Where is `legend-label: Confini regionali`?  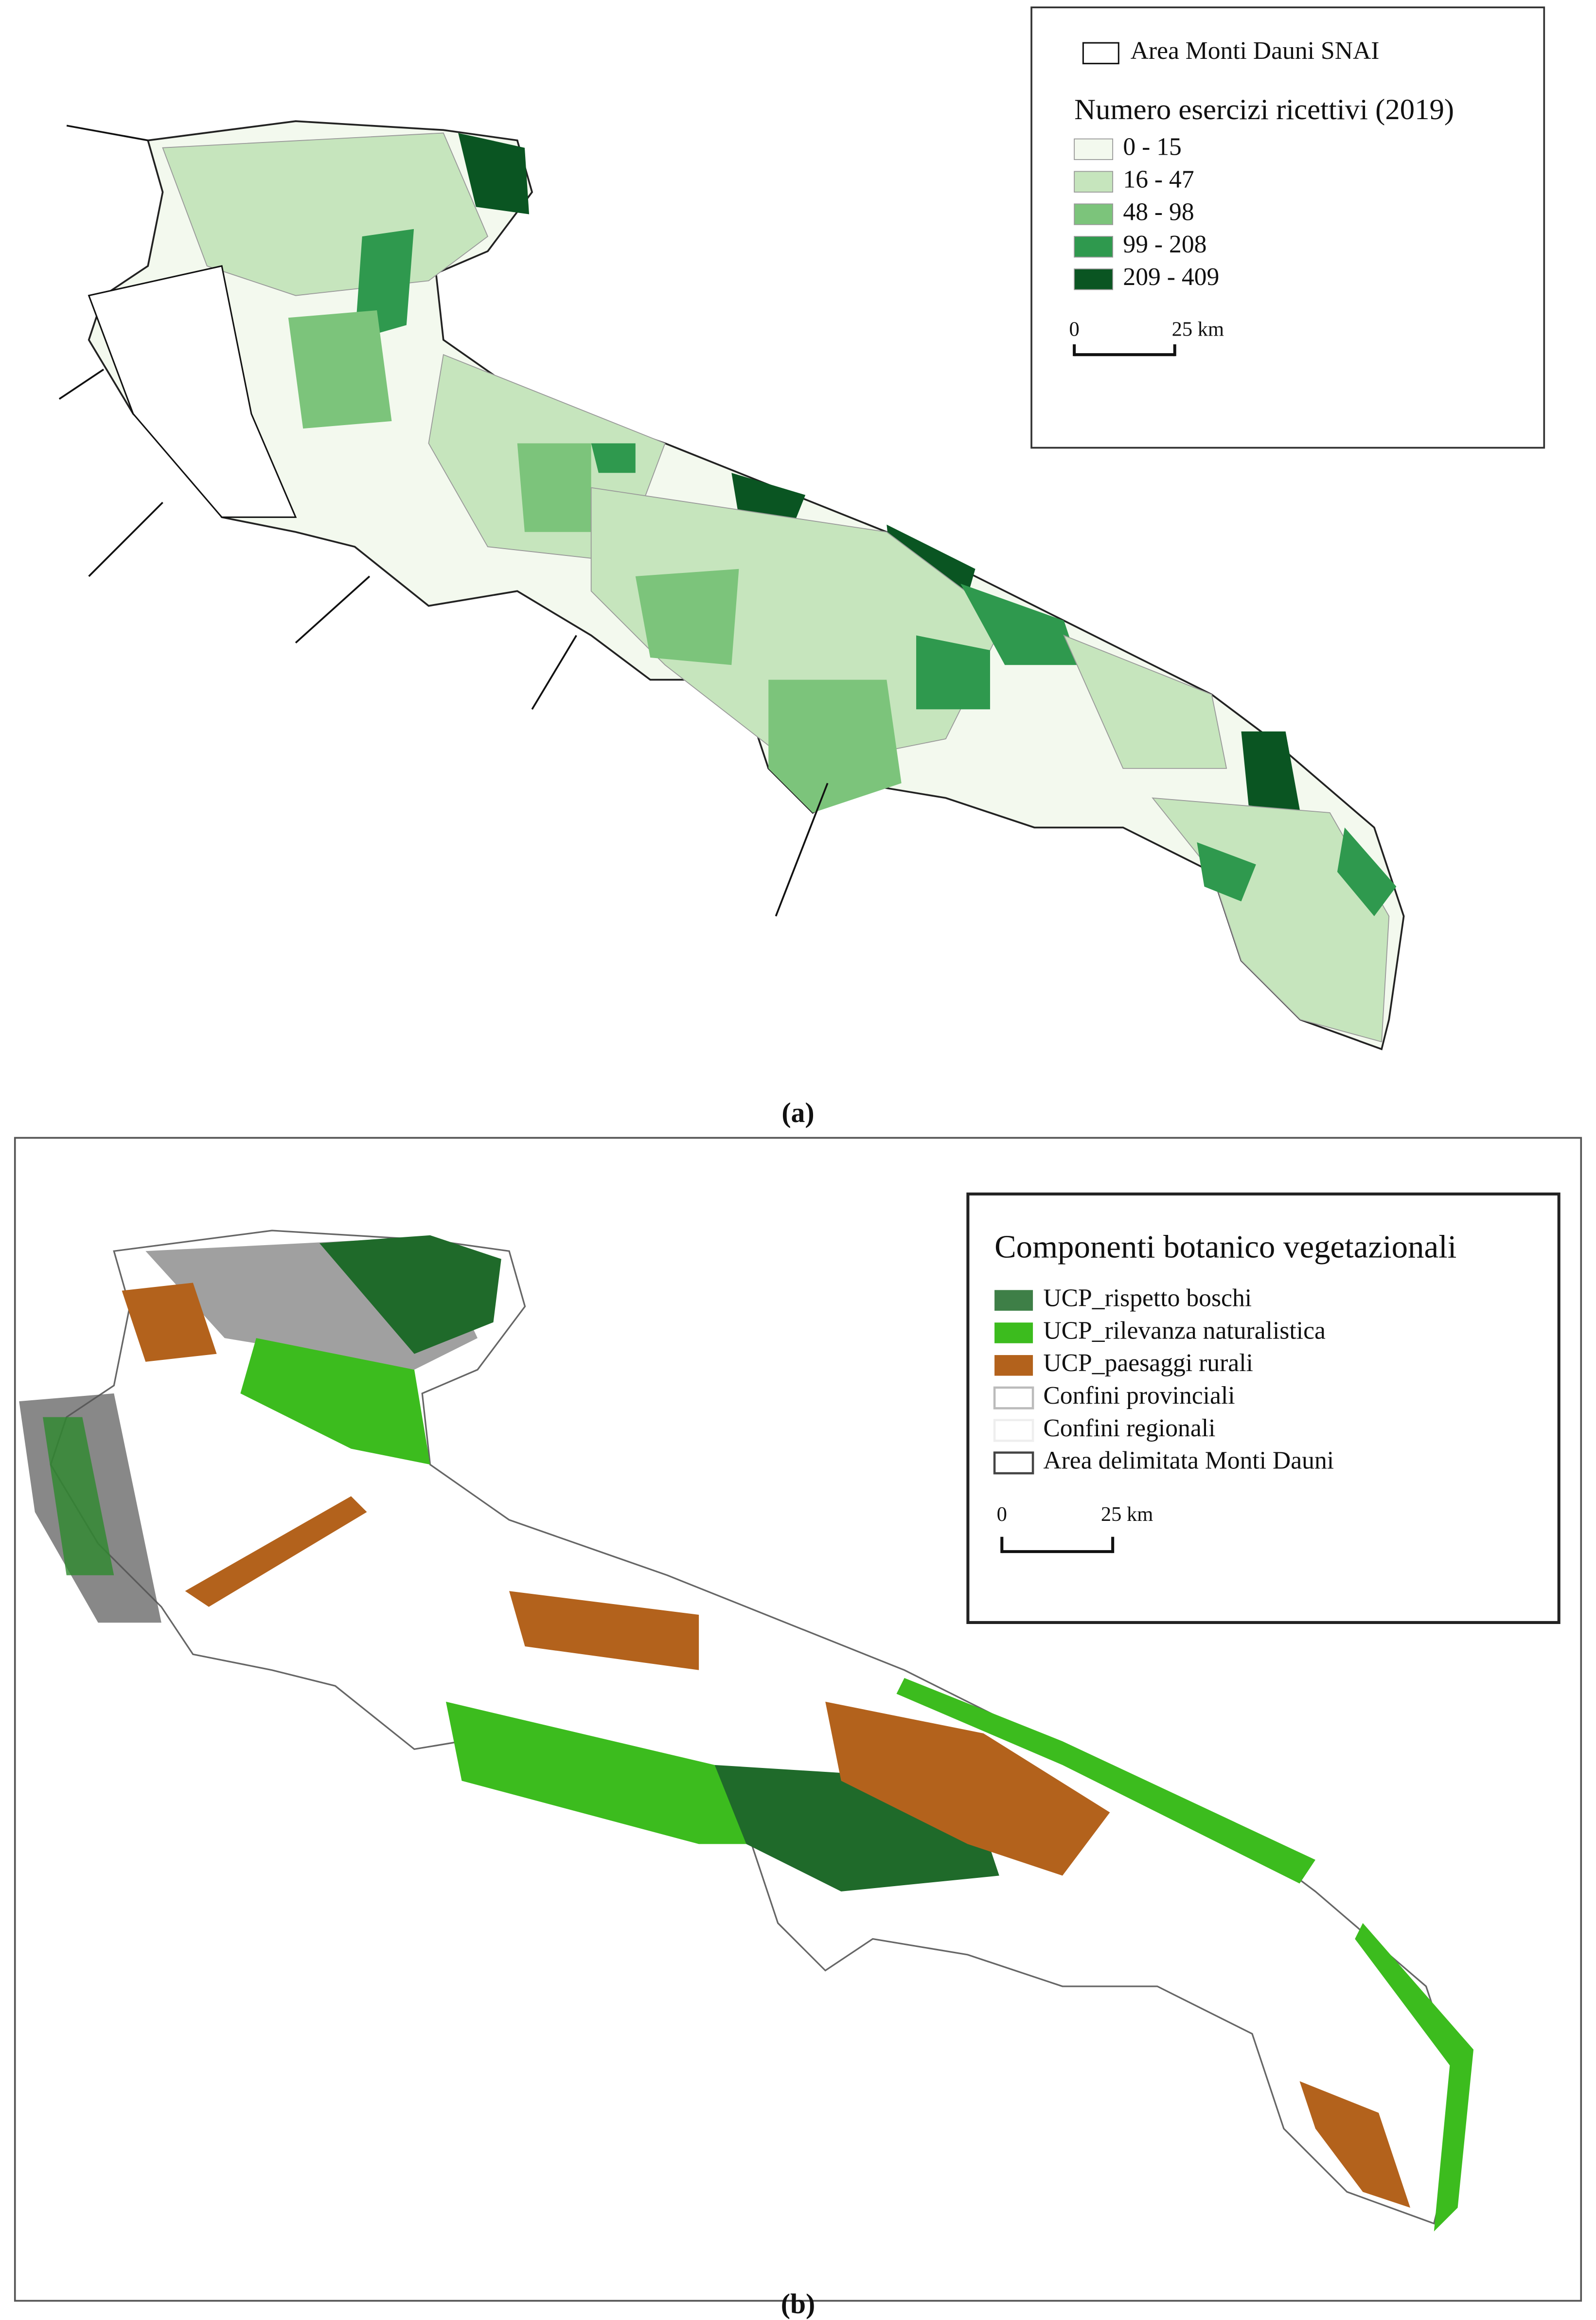
legend-label: Confini regionali is located at coordinates (1129, 1428).